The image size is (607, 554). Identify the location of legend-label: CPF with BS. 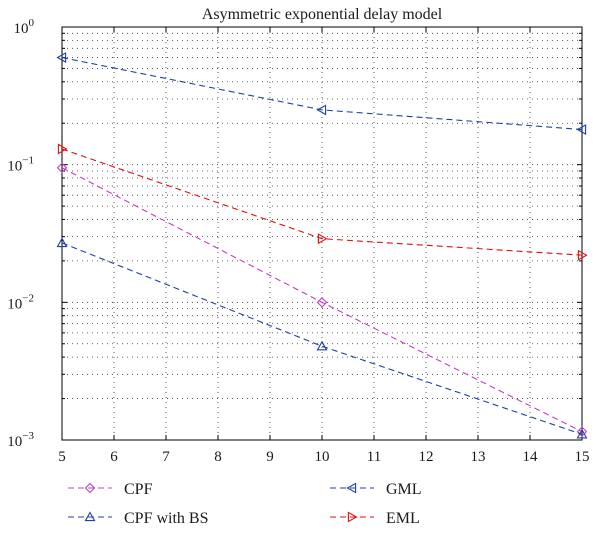
(166, 518).